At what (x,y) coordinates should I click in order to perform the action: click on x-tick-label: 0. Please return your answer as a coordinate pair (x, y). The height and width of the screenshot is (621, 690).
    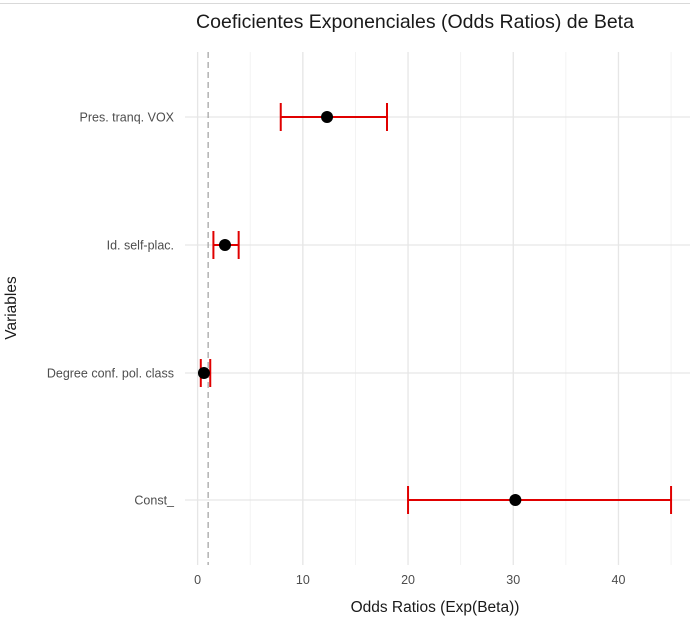
    Looking at the image, I should click on (197, 580).